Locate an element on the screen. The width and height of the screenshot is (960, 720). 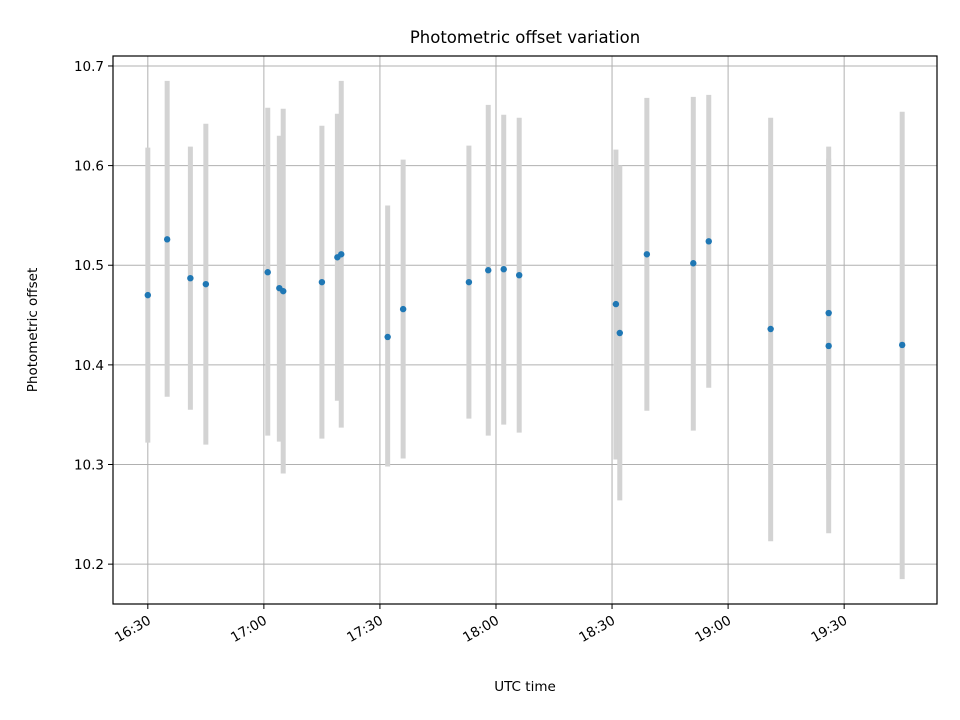
y-tick-label: 10.4 is located at coordinates (89, 366).